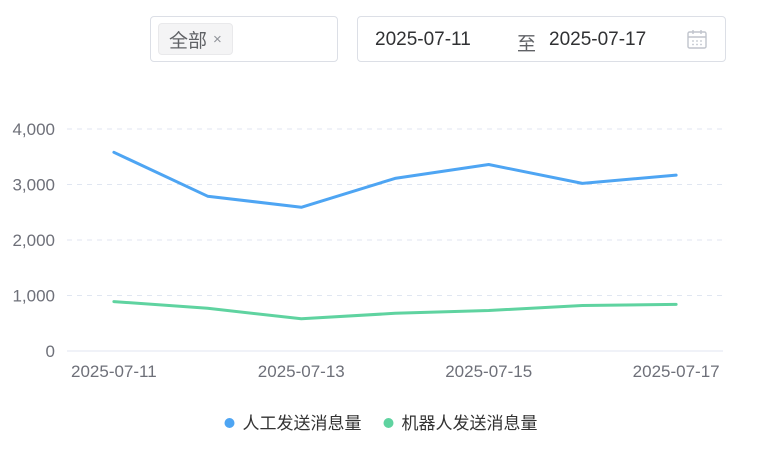  I want to click on close-icon: ×, so click(217, 39).